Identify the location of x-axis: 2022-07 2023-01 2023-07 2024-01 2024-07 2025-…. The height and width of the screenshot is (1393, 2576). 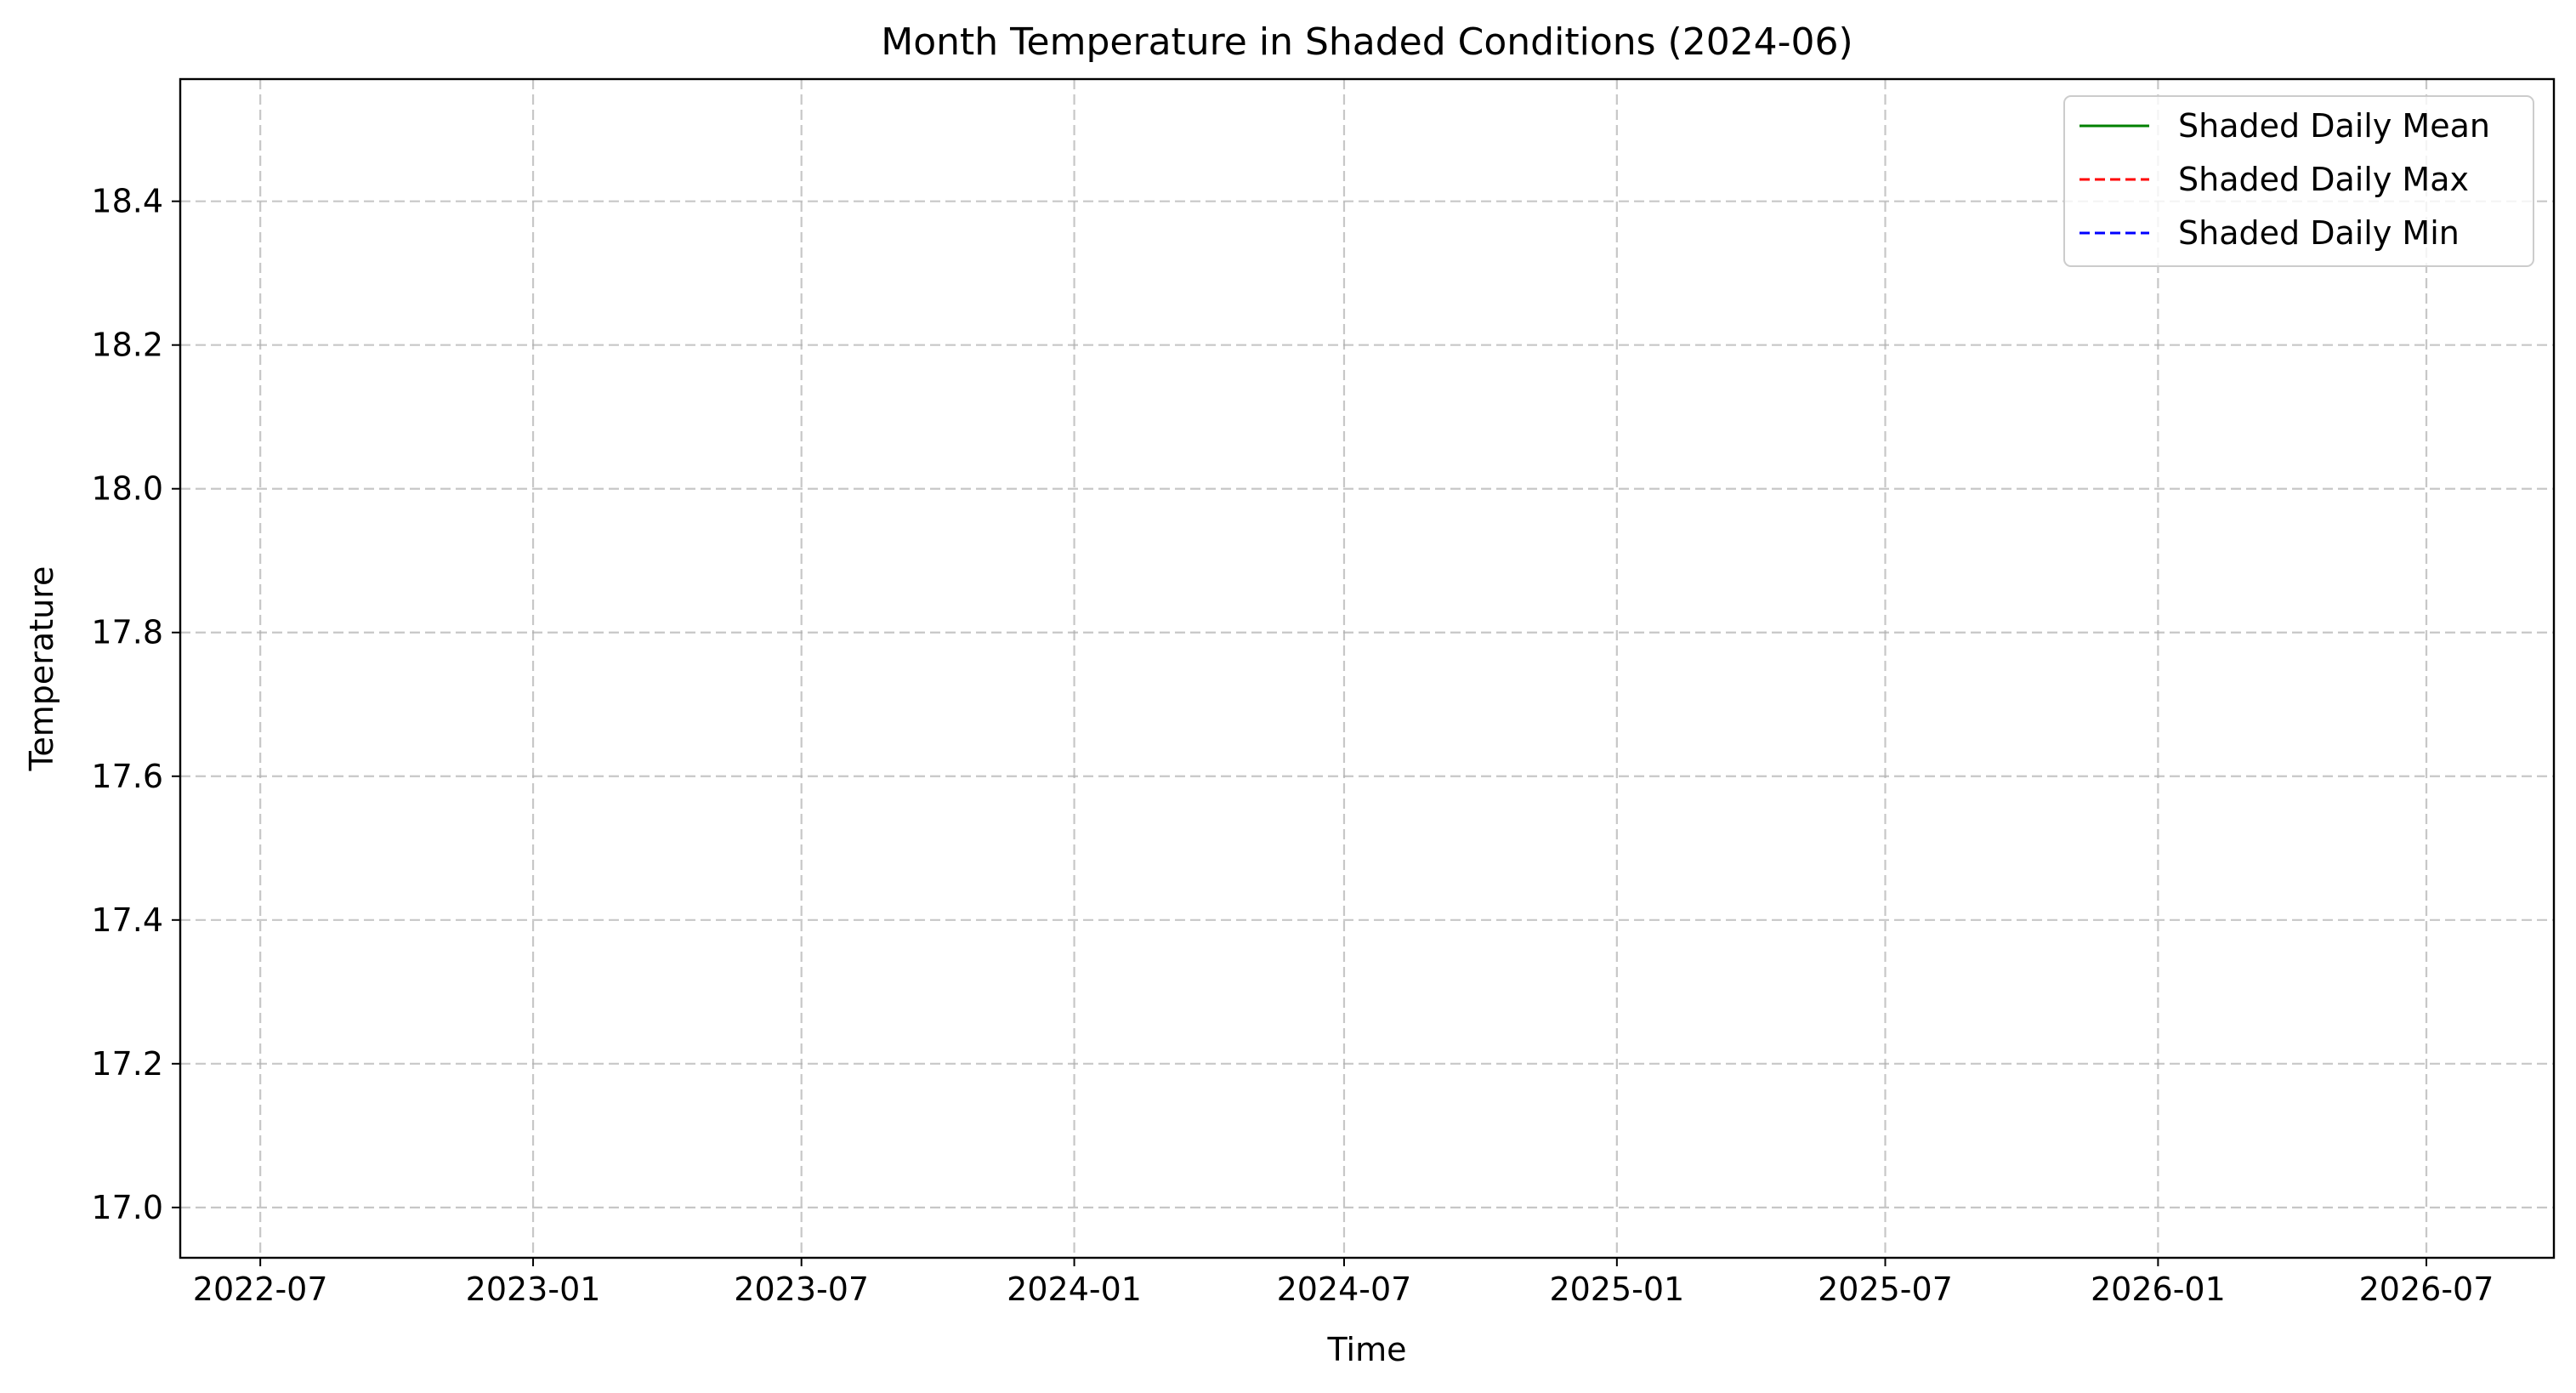
(1344, 1283).